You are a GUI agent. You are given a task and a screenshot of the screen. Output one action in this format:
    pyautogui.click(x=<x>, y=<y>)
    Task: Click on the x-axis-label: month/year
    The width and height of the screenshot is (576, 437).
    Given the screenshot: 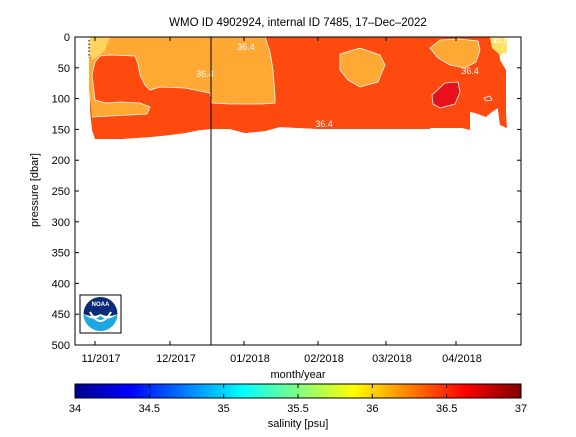 What is the action you would take?
    pyautogui.click(x=297, y=375)
    